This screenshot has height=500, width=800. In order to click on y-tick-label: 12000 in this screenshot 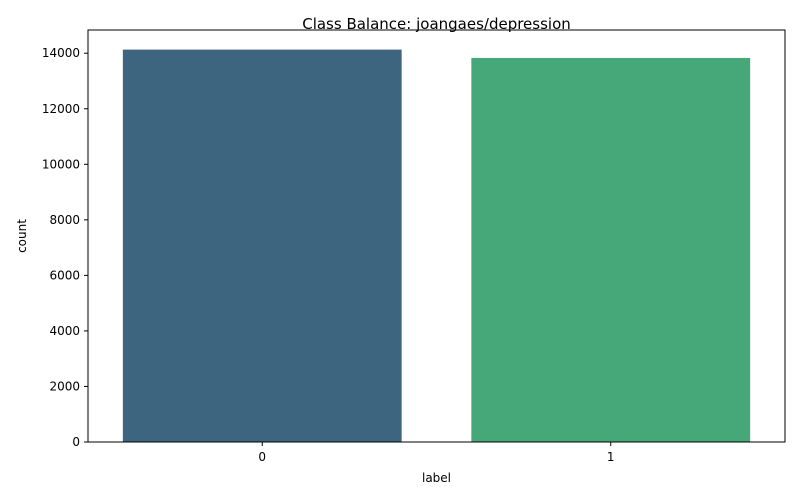, I will do `click(61, 109)`.